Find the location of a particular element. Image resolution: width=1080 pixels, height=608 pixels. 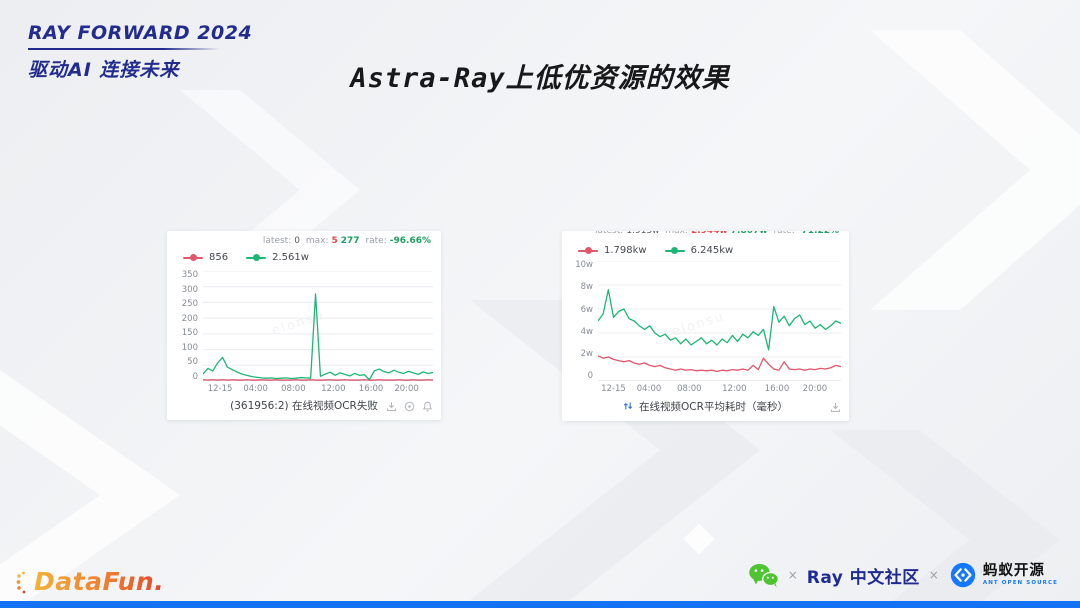

legend-item-red: 856 is located at coordinates (205, 257).